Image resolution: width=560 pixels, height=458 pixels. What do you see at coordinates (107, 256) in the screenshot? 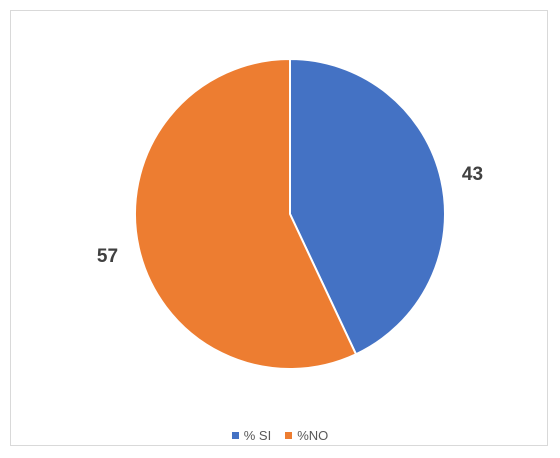
I see `data-label-no: 57` at bounding box center [107, 256].